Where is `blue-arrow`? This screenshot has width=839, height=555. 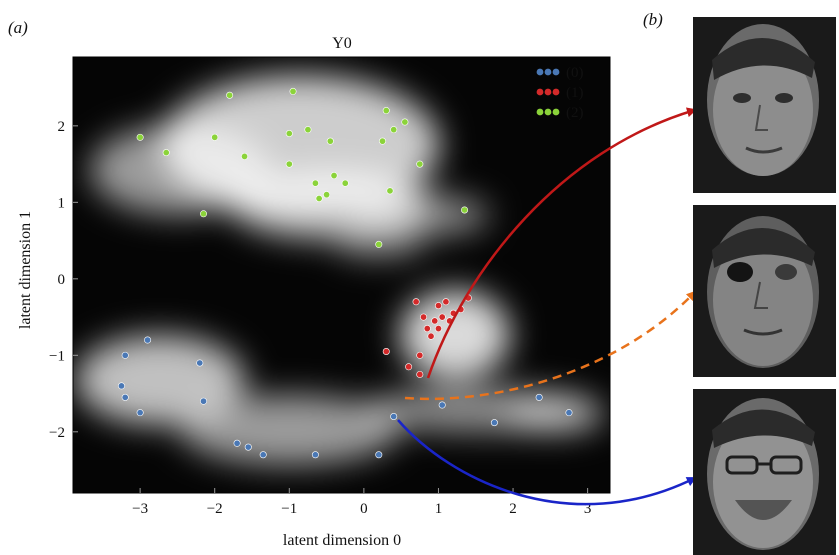 blue-arrow is located at coordinates (547, 462).